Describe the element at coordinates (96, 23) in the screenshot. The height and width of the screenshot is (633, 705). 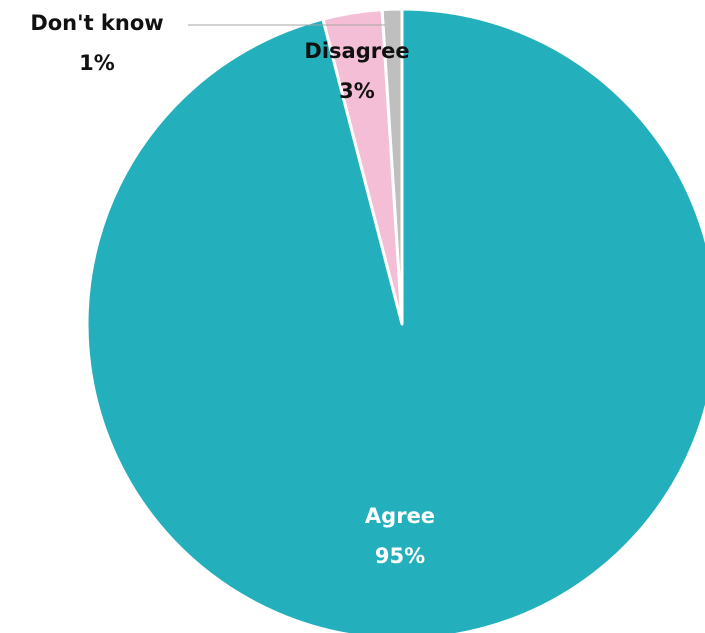
I see `slice-label-dont-know: Don't know` at that location.